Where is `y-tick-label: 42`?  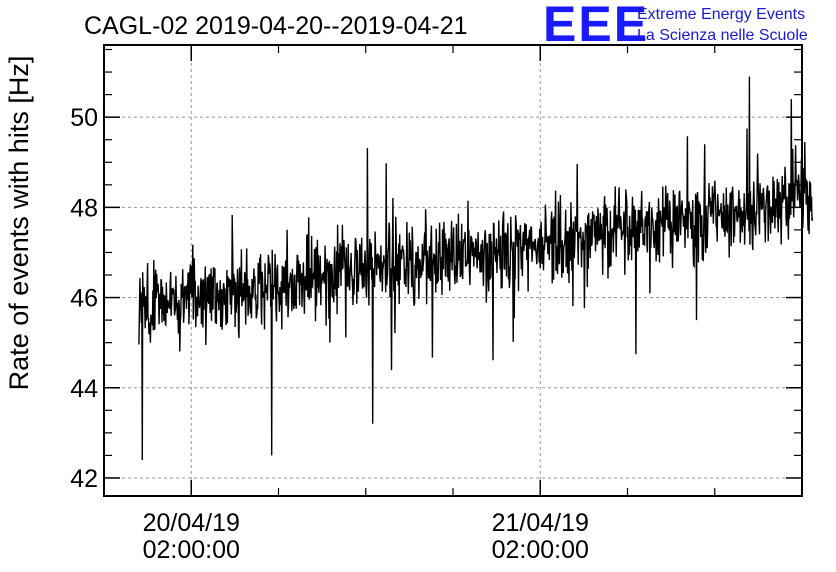 y-tick-label: 42 is located at coordinates (84, 479).